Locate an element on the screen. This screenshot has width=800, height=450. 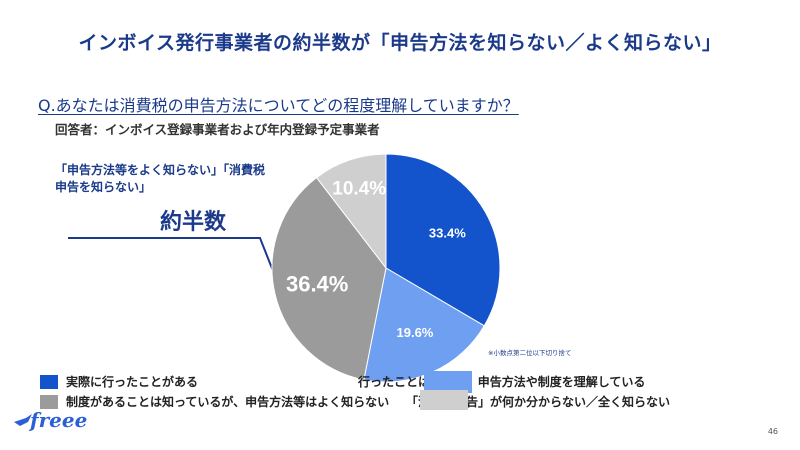
legend-item-dont-know: 「消費税申告」が何か分からない／全く知らない is located at coordinates (538, 401).